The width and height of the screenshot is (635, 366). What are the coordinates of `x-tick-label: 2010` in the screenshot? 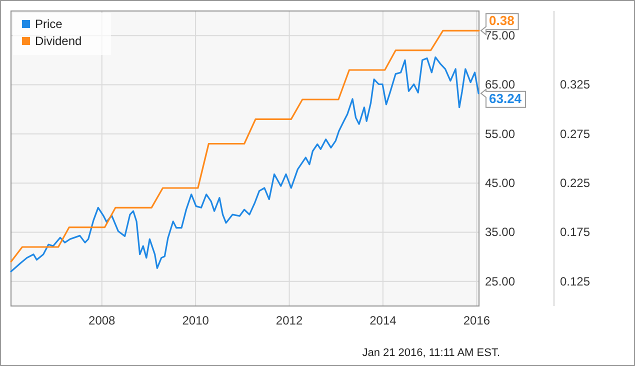 It's located at (196, 321).